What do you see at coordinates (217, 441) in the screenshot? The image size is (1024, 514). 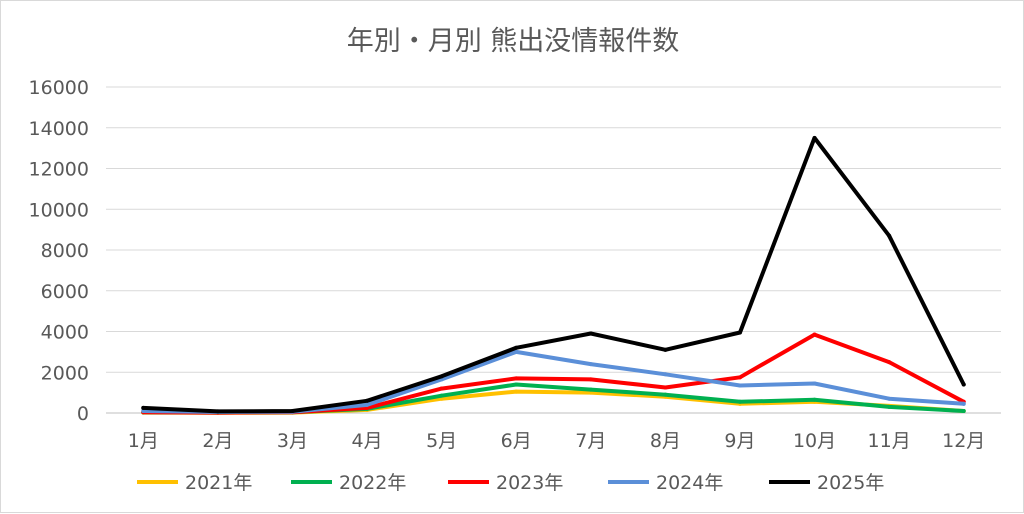 I see `x-tick-label: 2月` at bounding box center [217, 441].